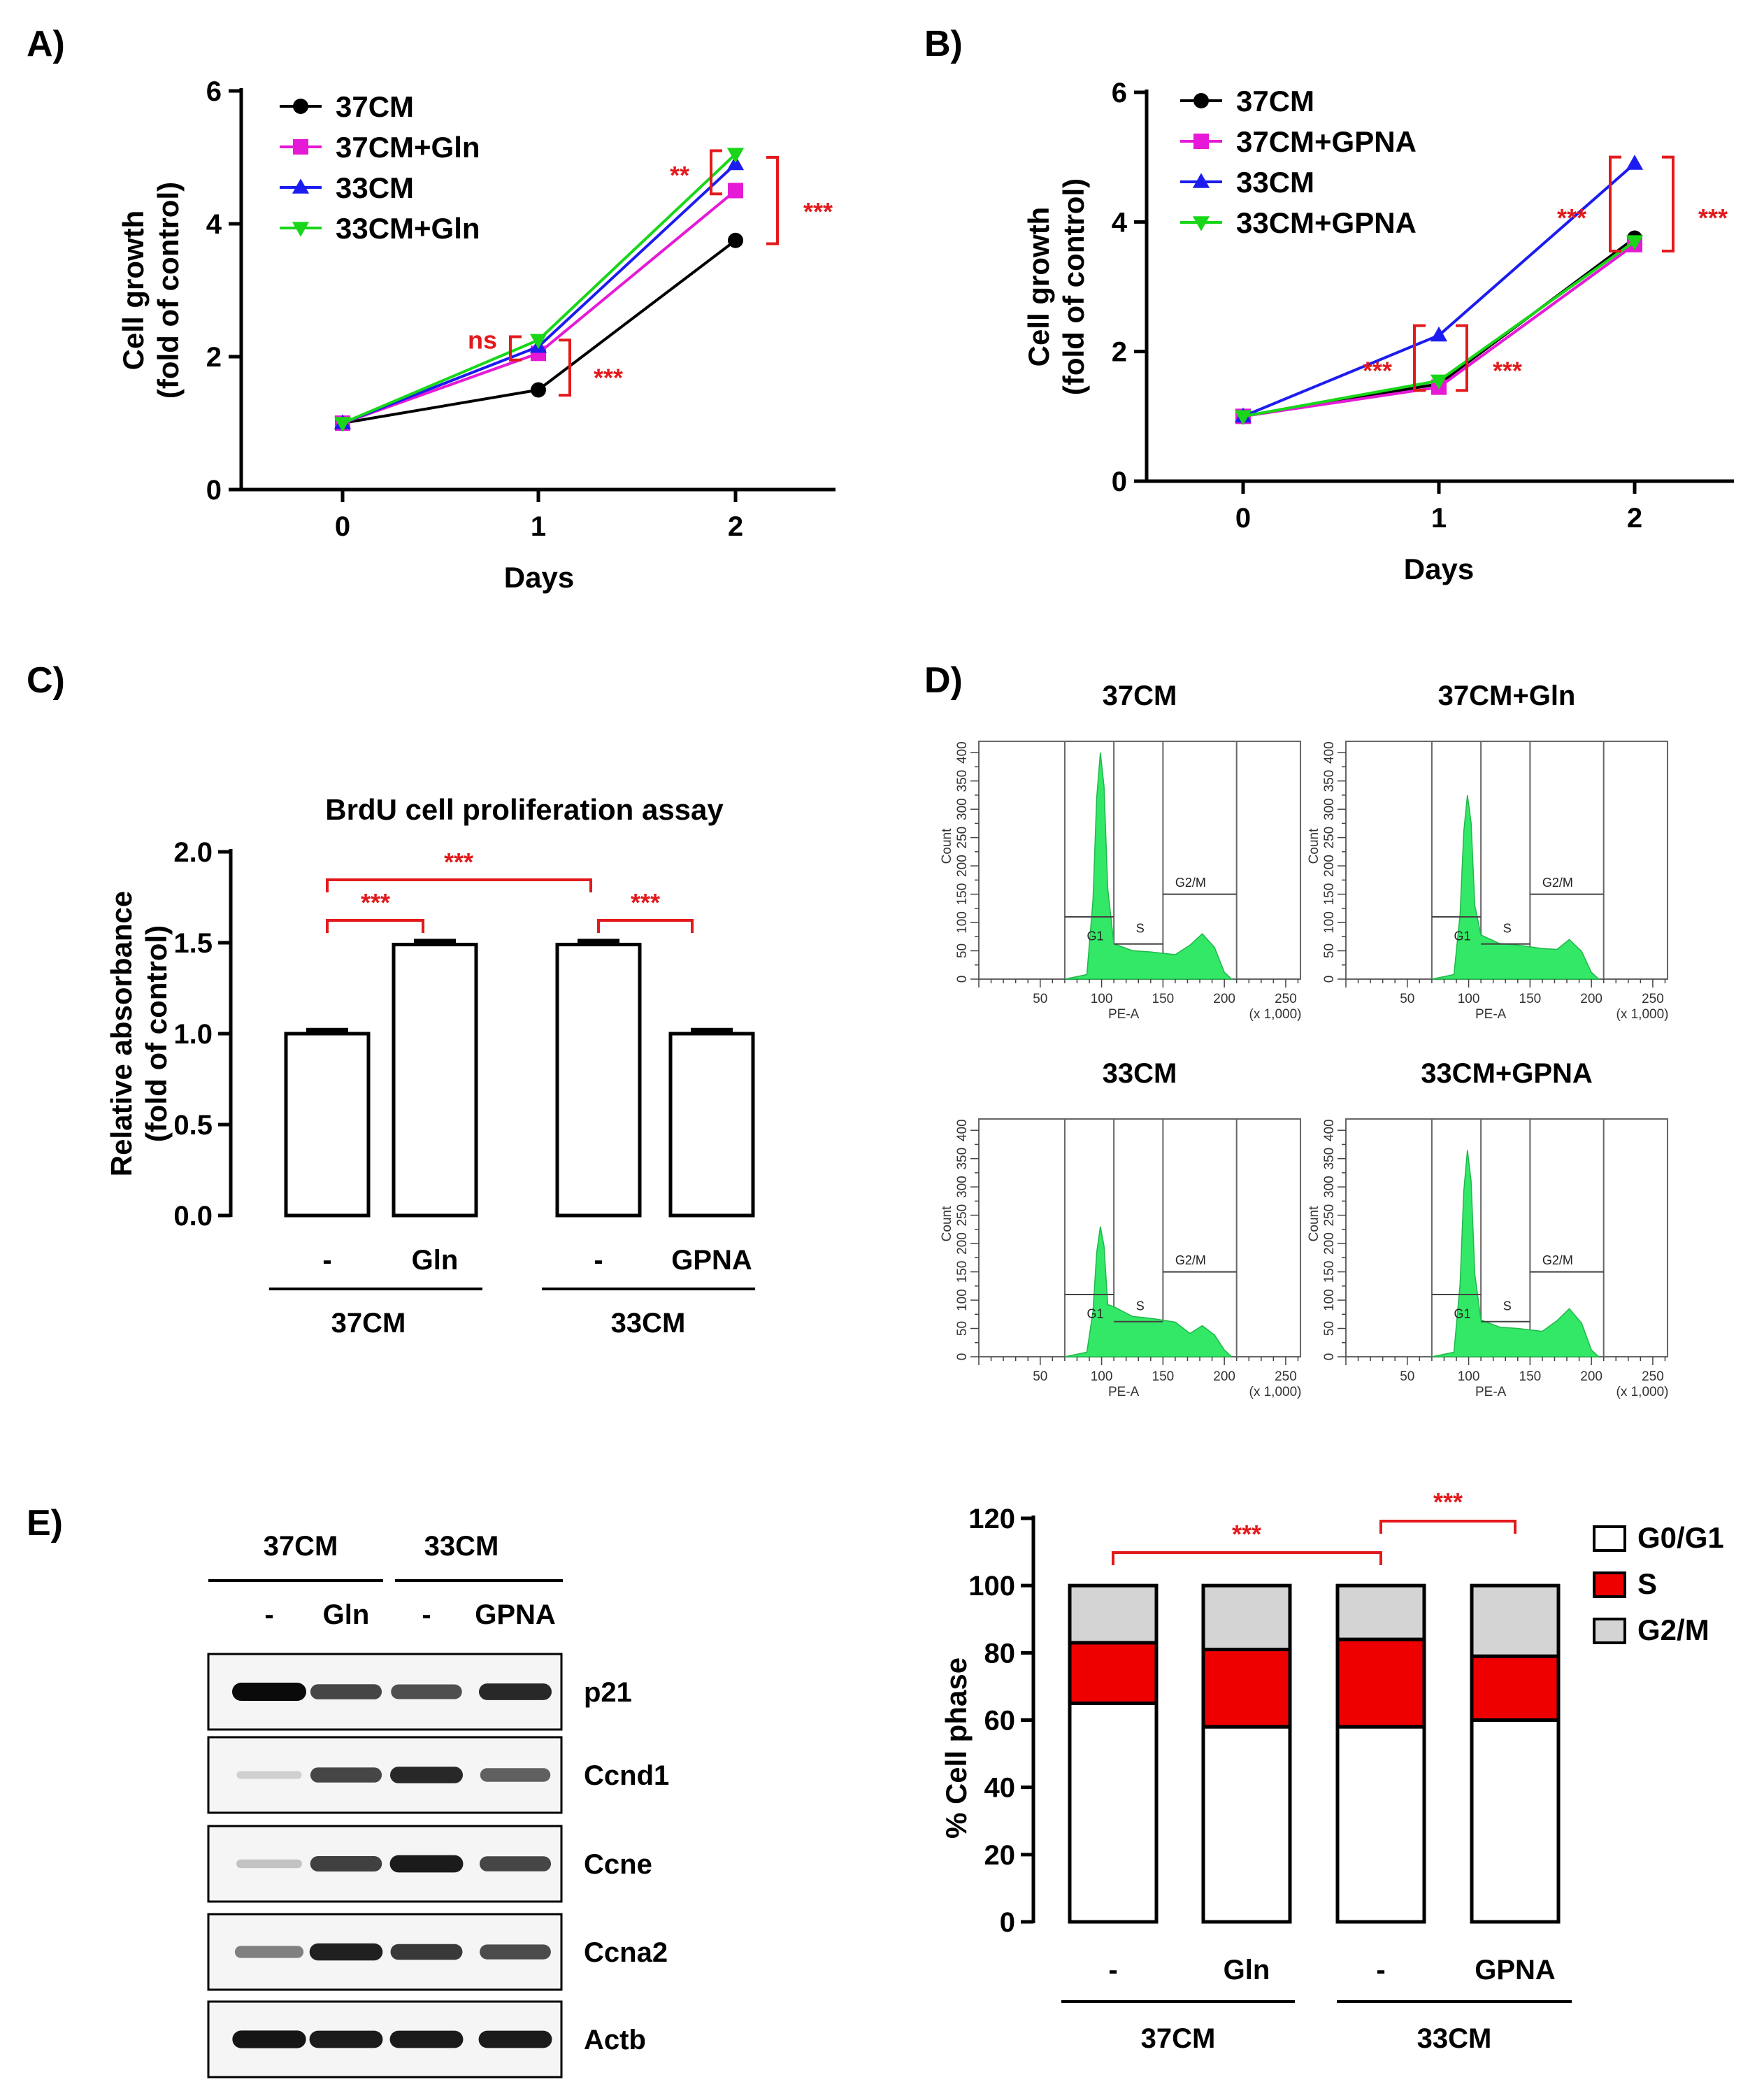 This screenshot has height=2089, width=1764. What do you see at coordinates (608, 1692) in the screenshot?
I see `e-blot-protein-label: p21` at bounding box center [608, 1692].